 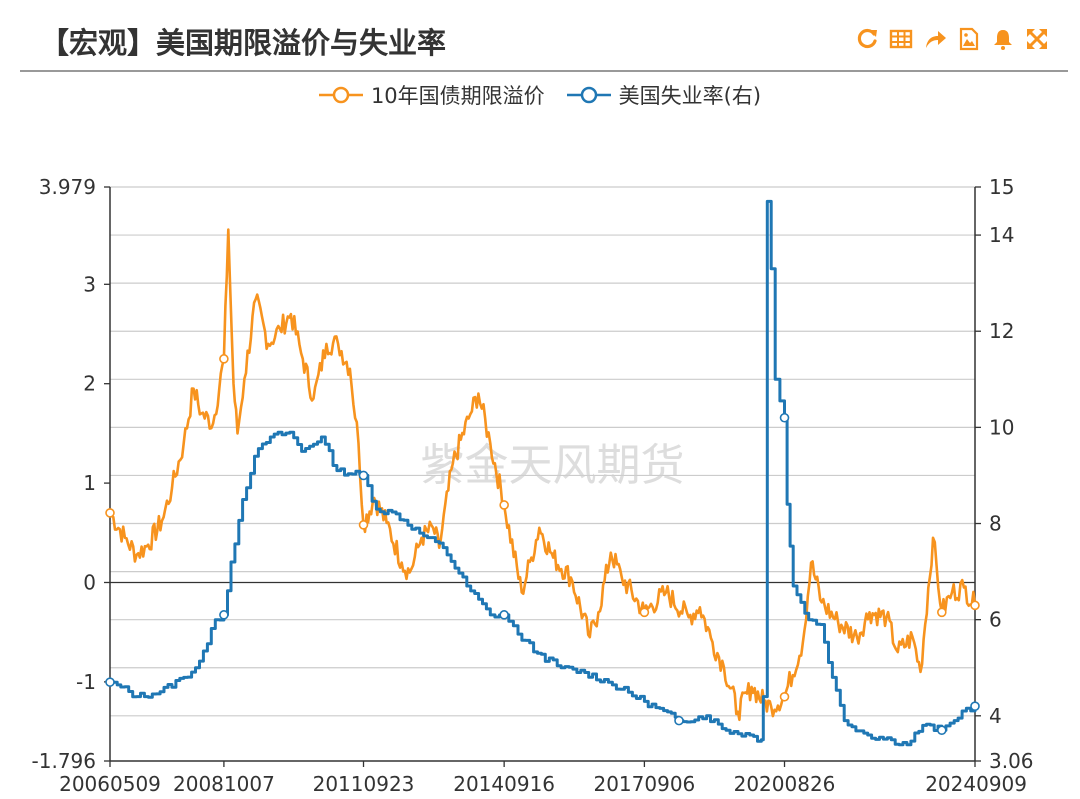 I want to click on x-tick-label: 20240909, so click(x=976, y=784).